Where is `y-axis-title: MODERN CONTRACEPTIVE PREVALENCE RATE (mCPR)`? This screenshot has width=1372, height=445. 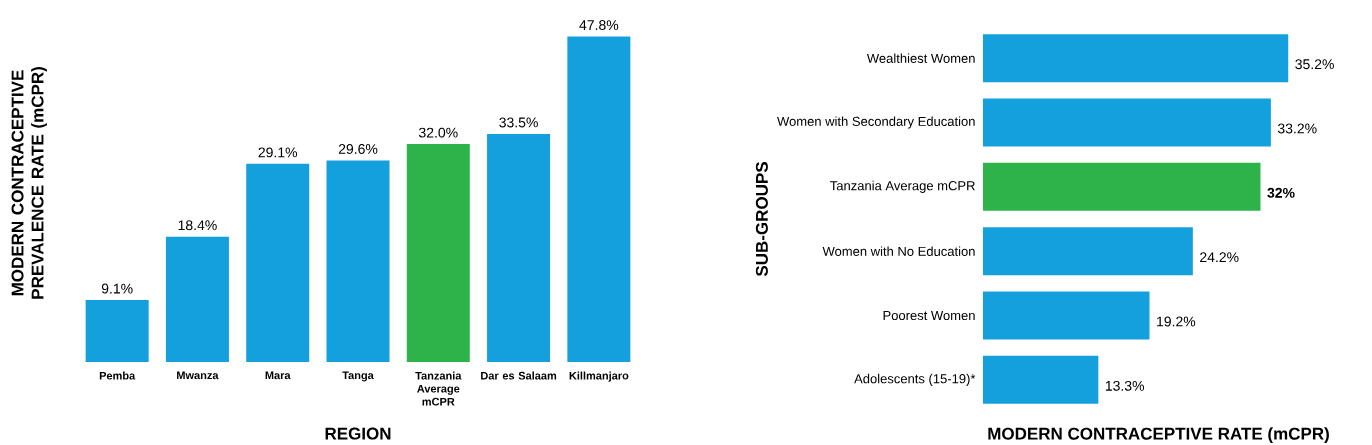 y-axis-title: MODERN CONTRACEPTIVE PREVALENCE RATE (mCPR) is located at coordinates (29, 183).